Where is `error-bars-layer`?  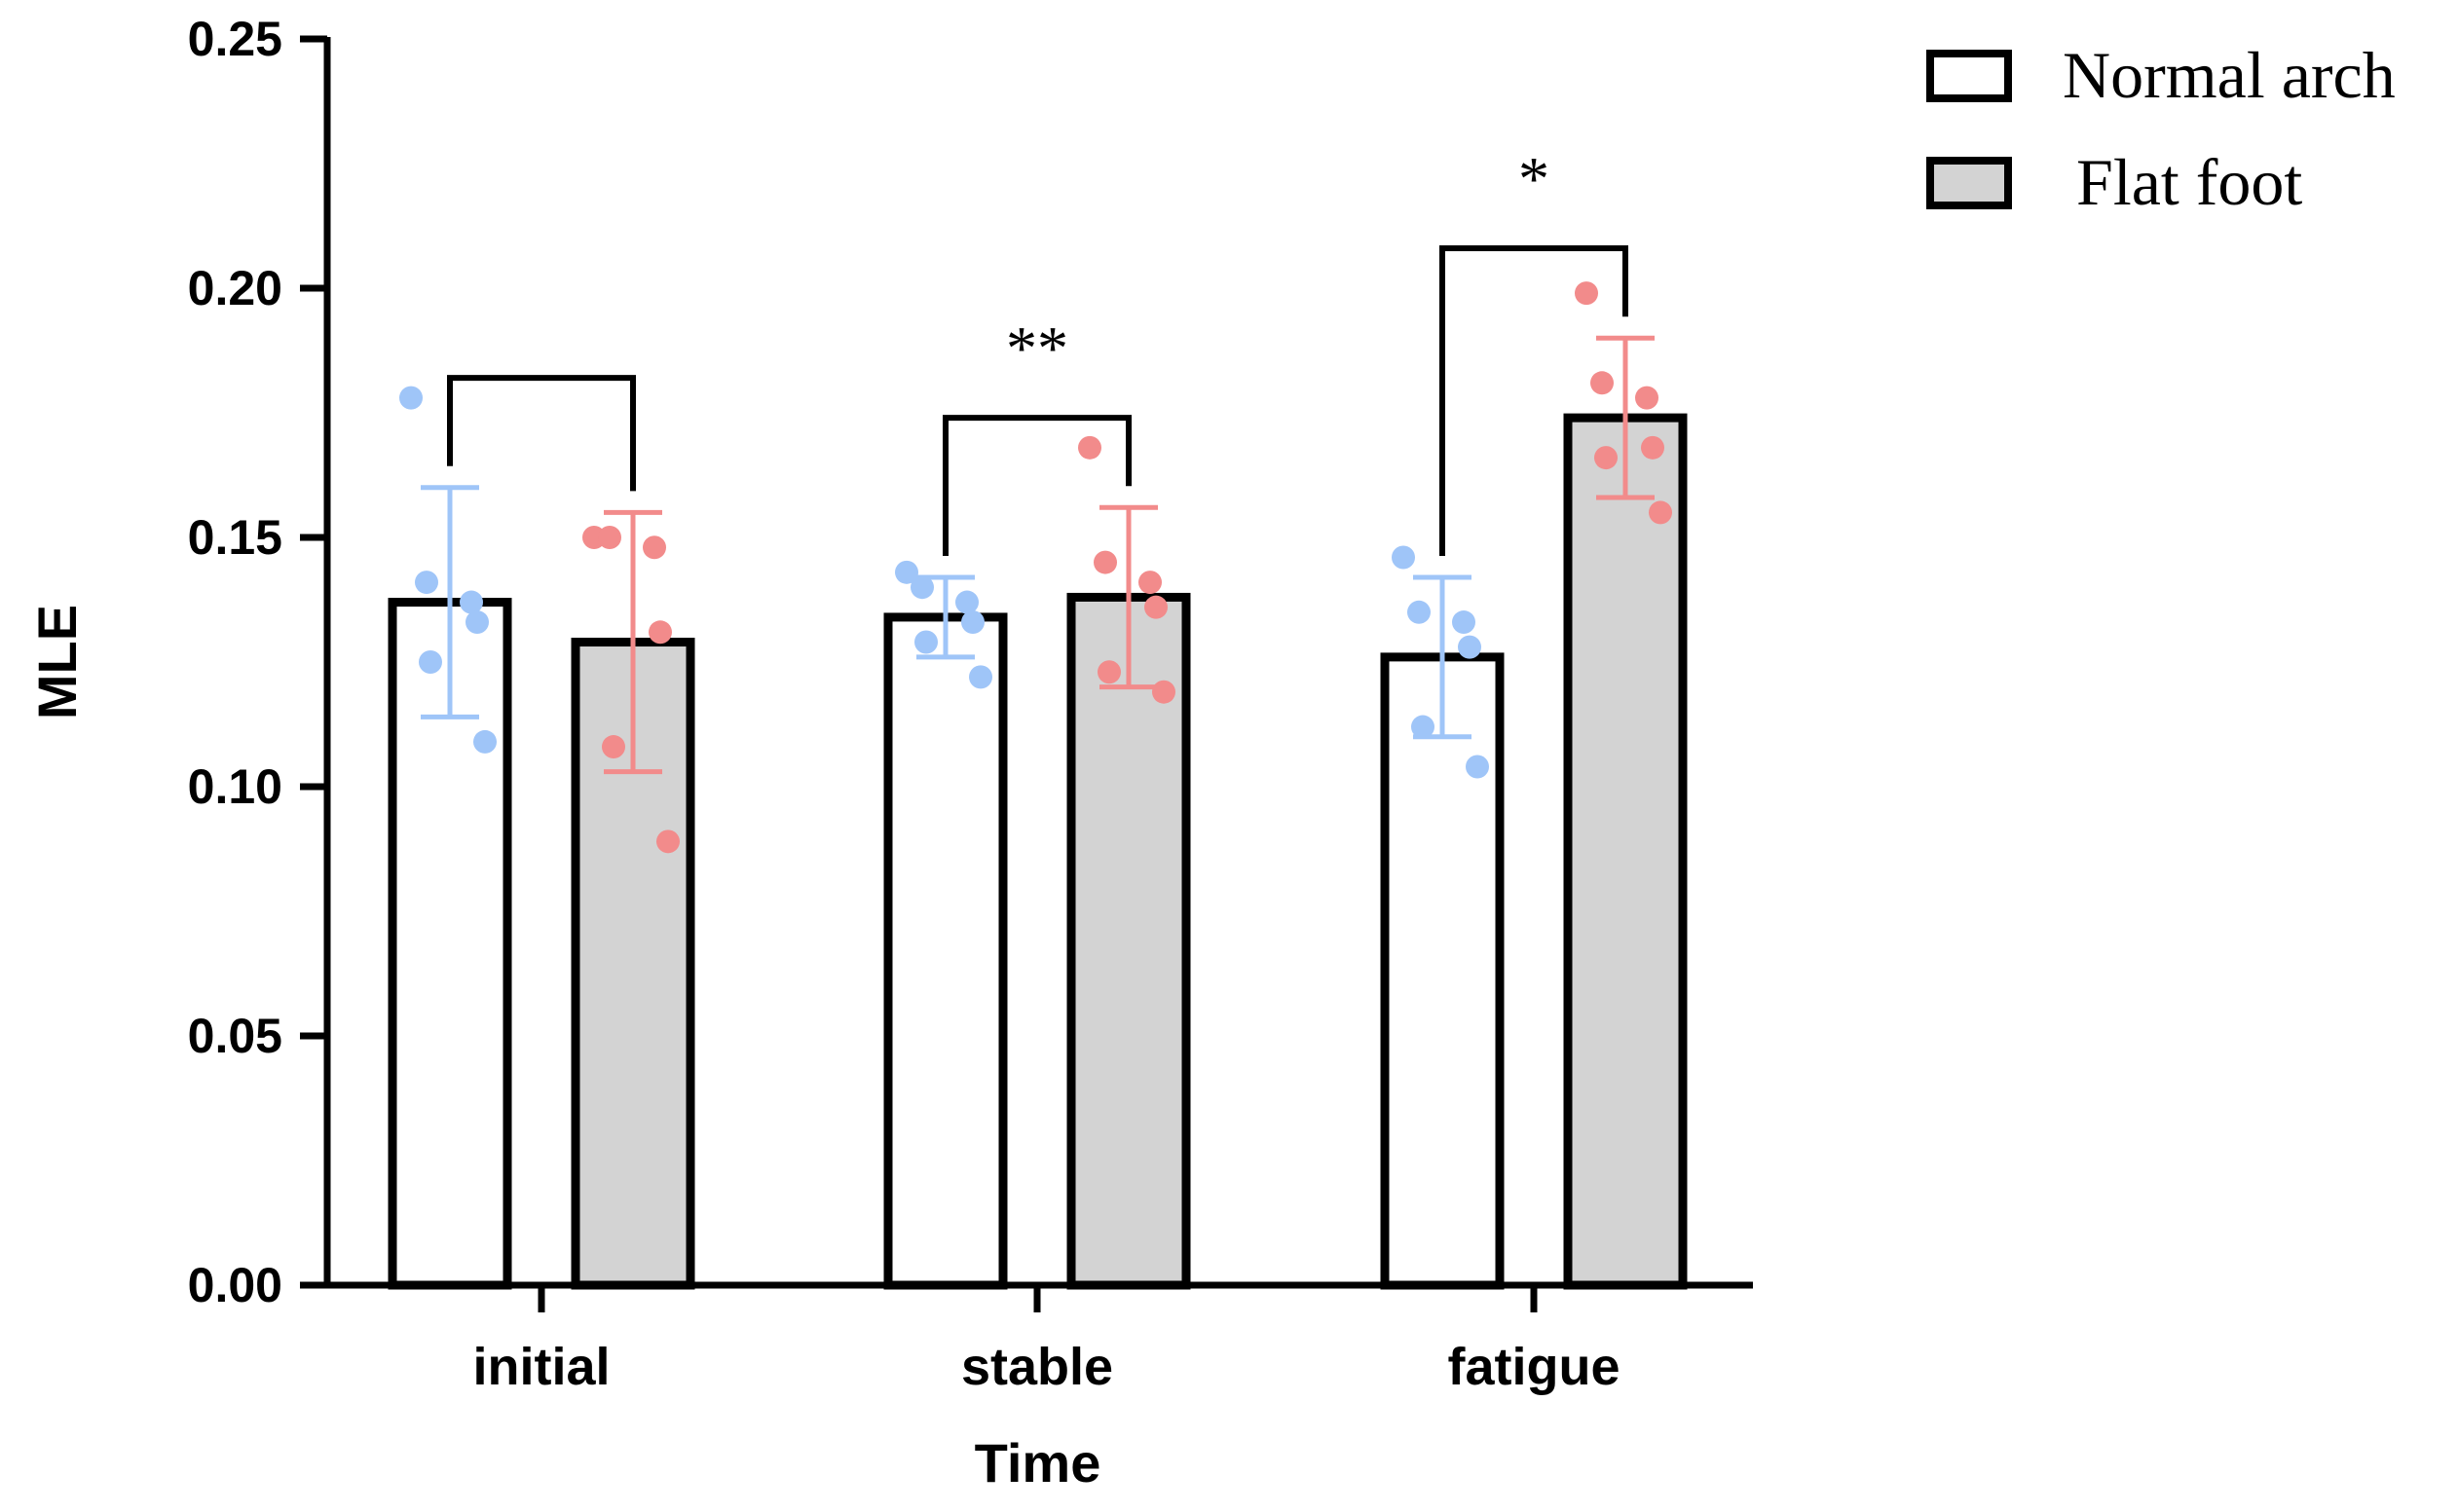 error-bars-layer is located at coordinates (1038, 555).